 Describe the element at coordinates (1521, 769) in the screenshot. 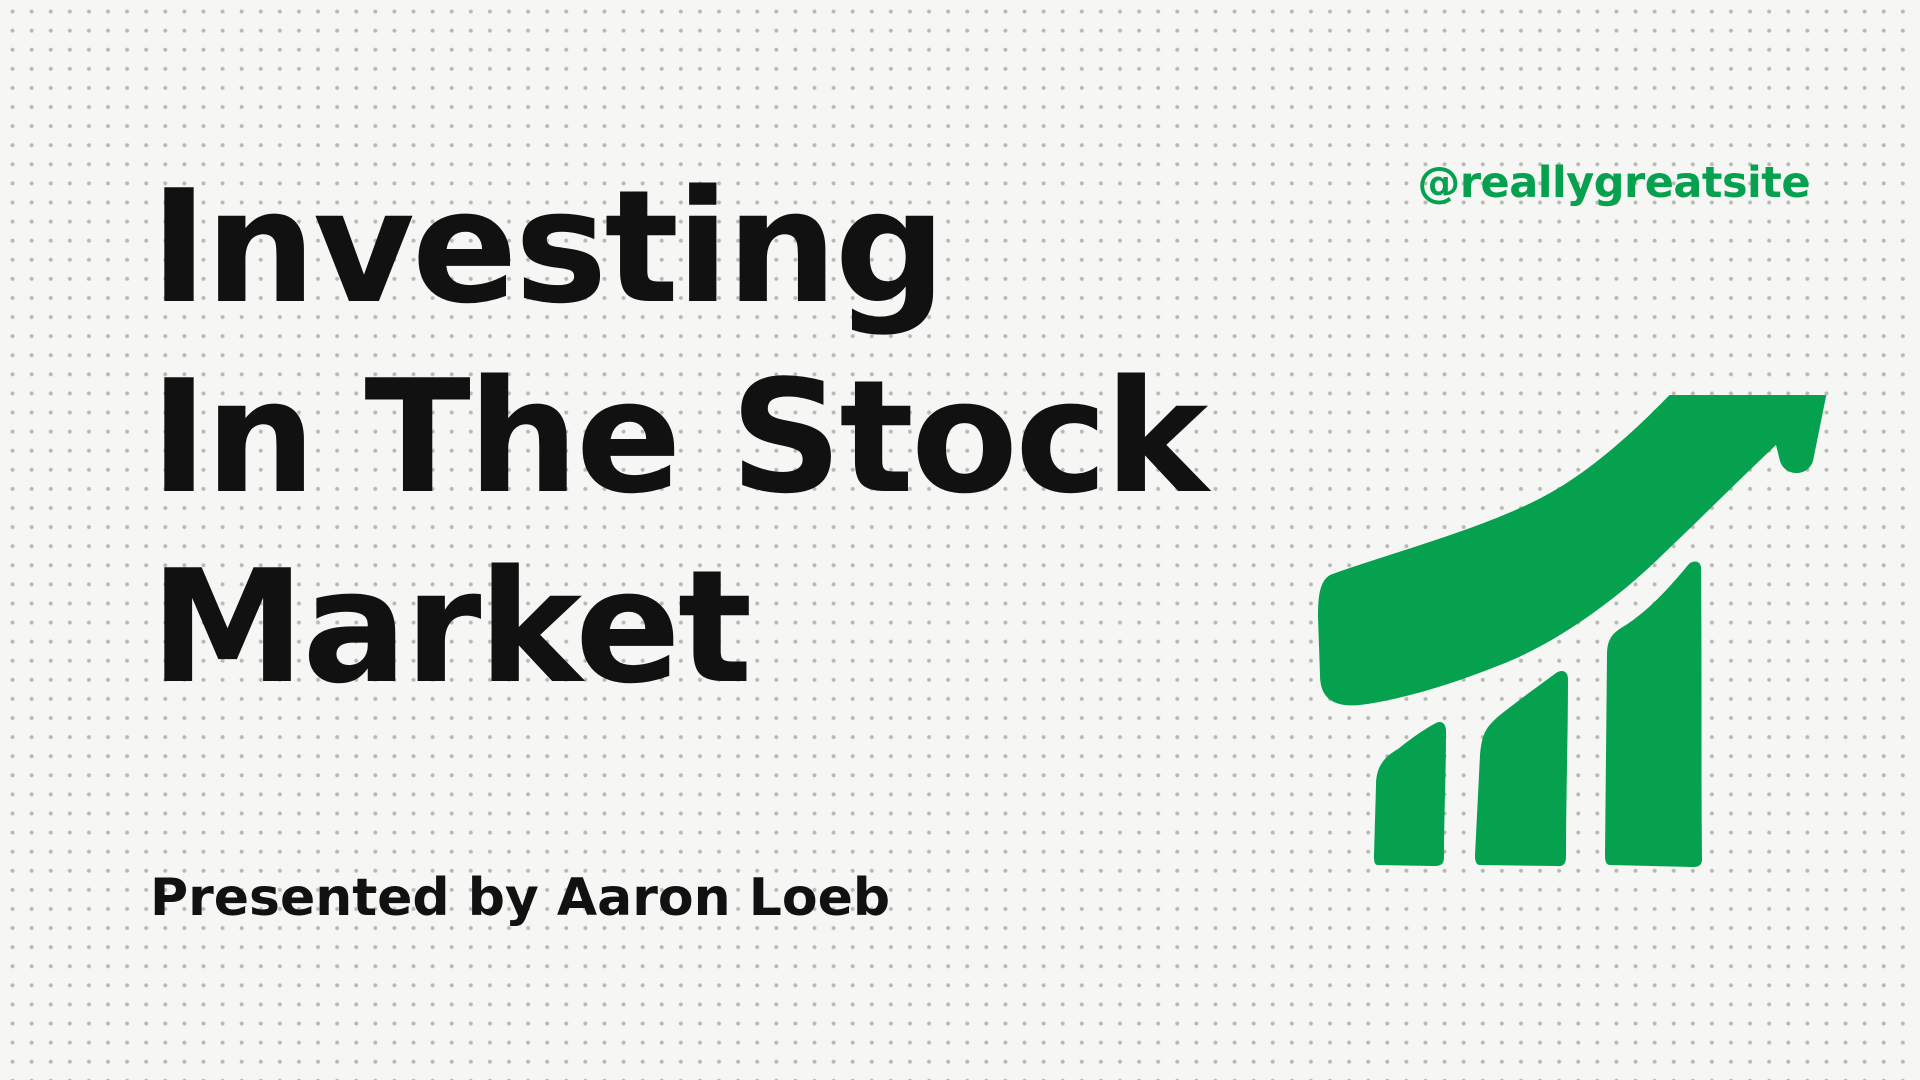

I see `bar-medium-icon` at that location.